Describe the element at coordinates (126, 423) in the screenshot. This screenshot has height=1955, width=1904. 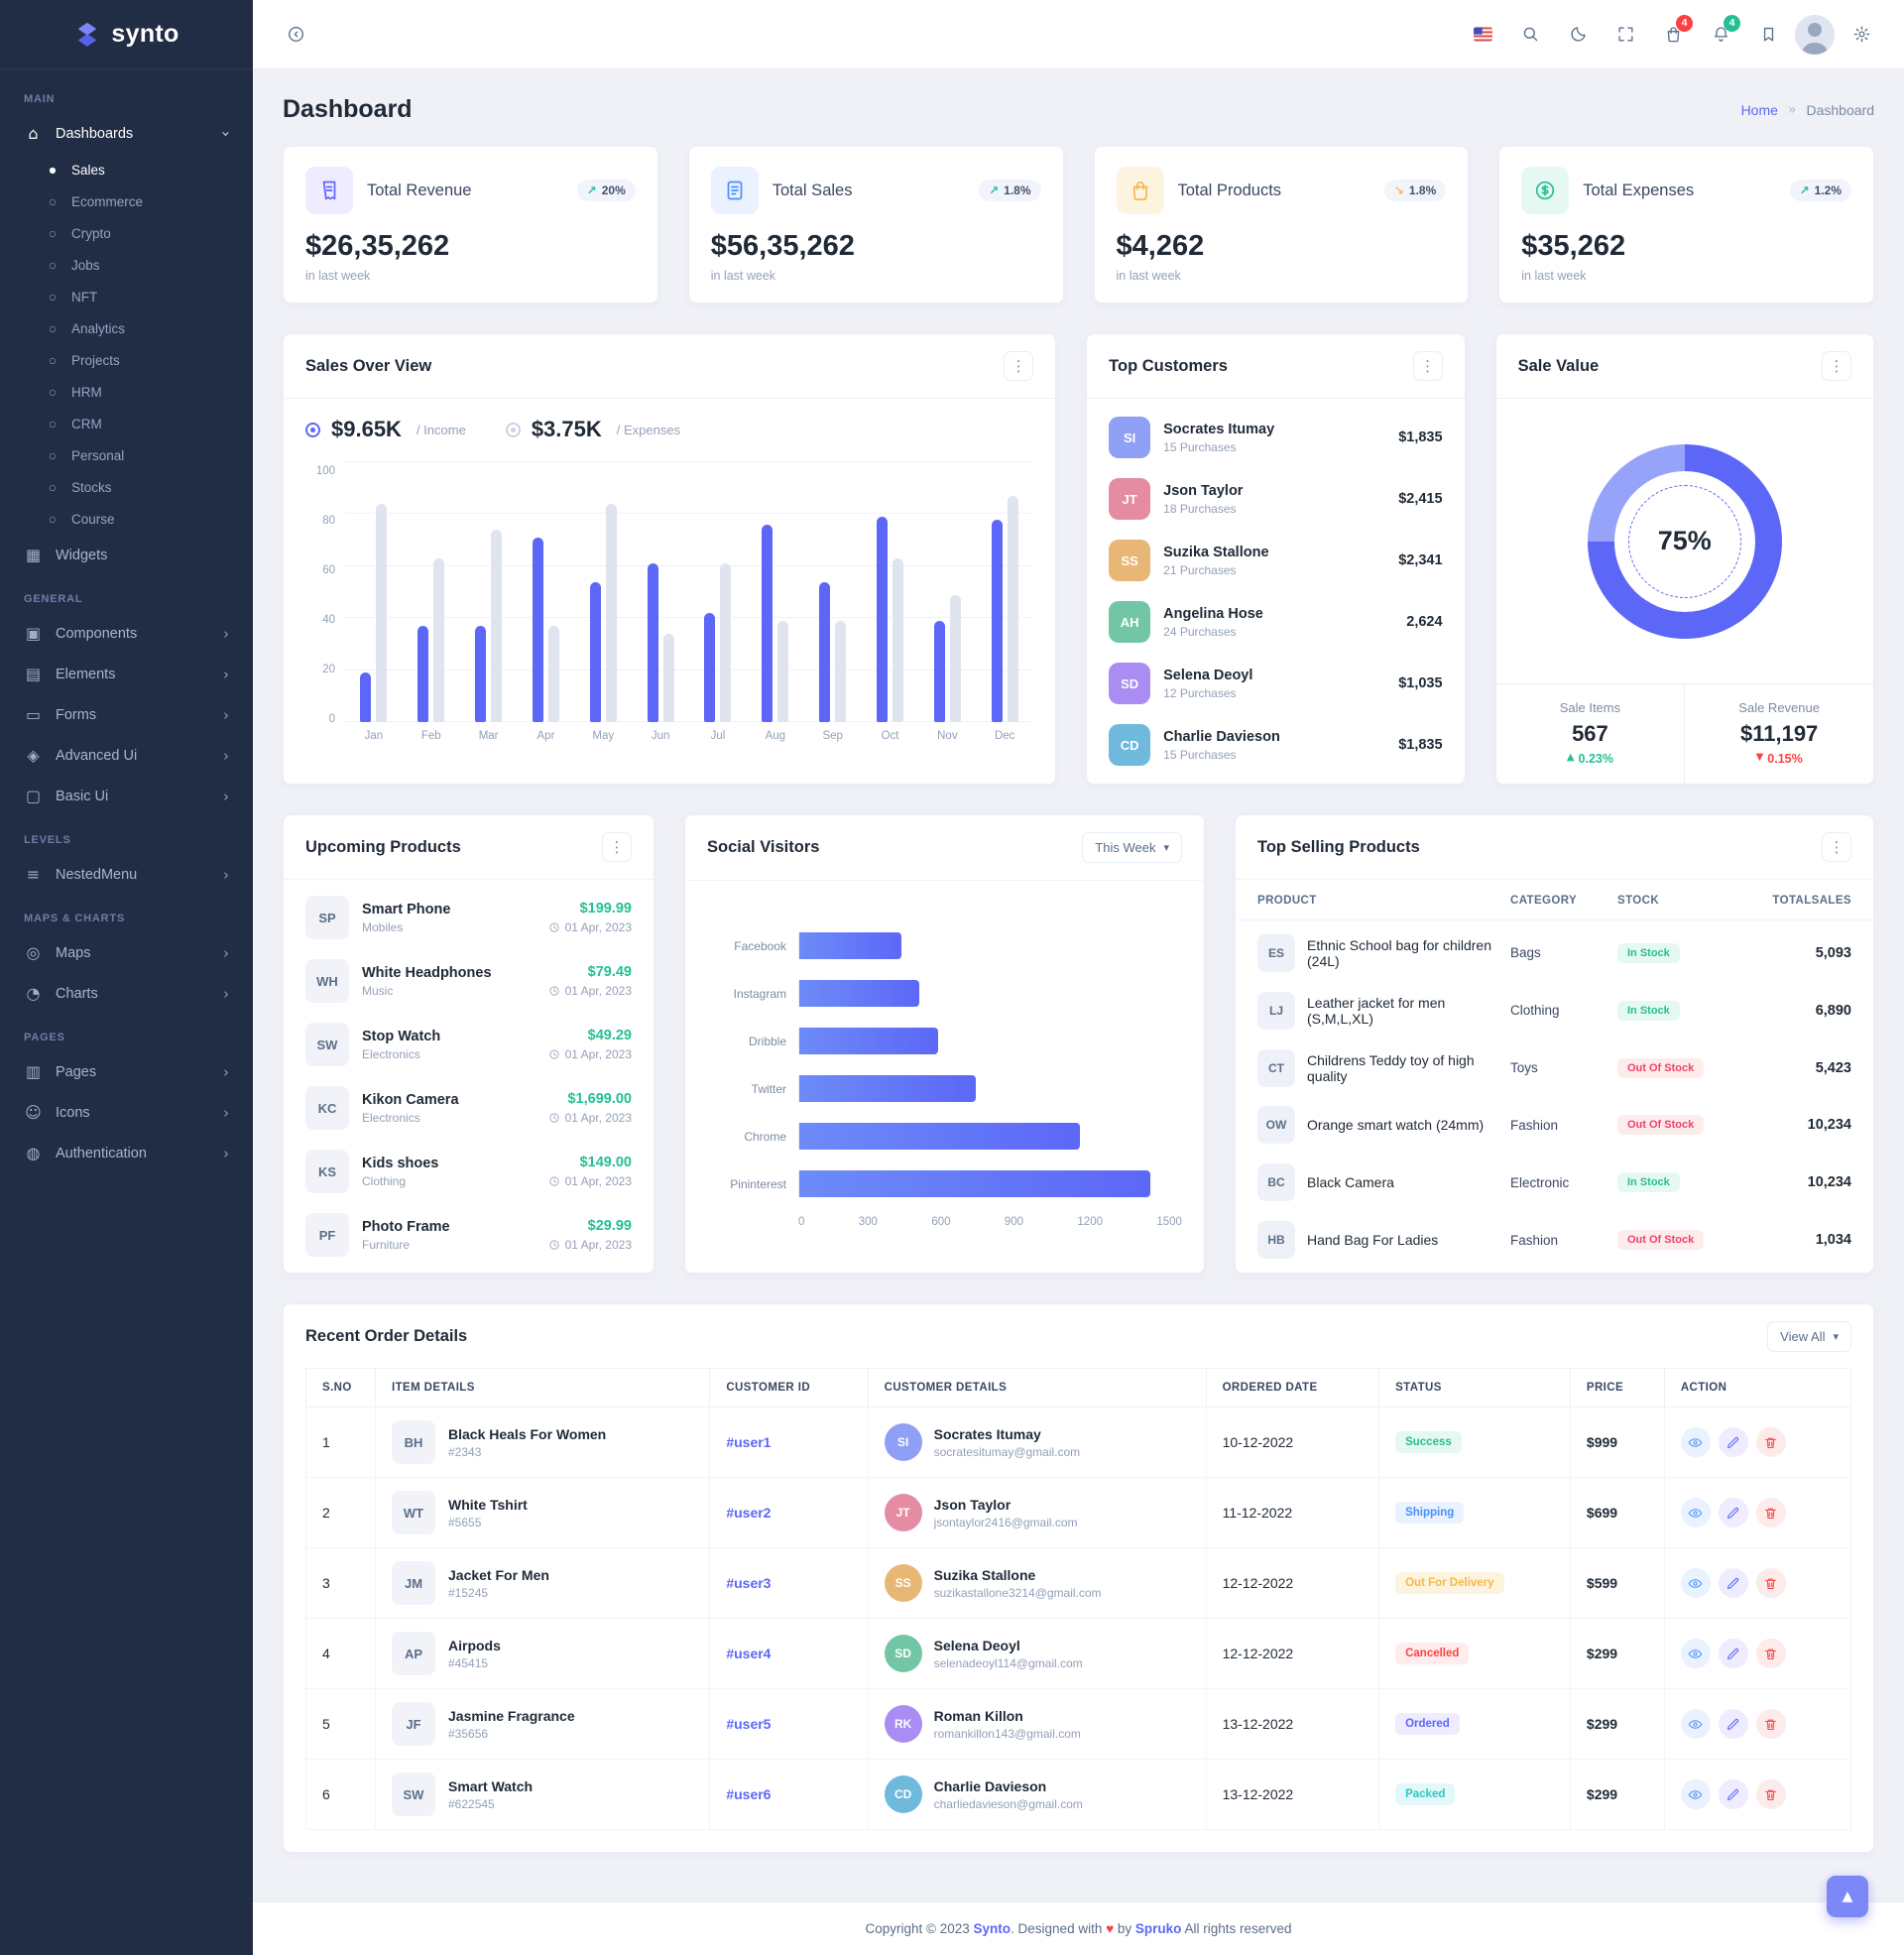
I see `sidebar-subitem-crm: ○ CRM` at that location.